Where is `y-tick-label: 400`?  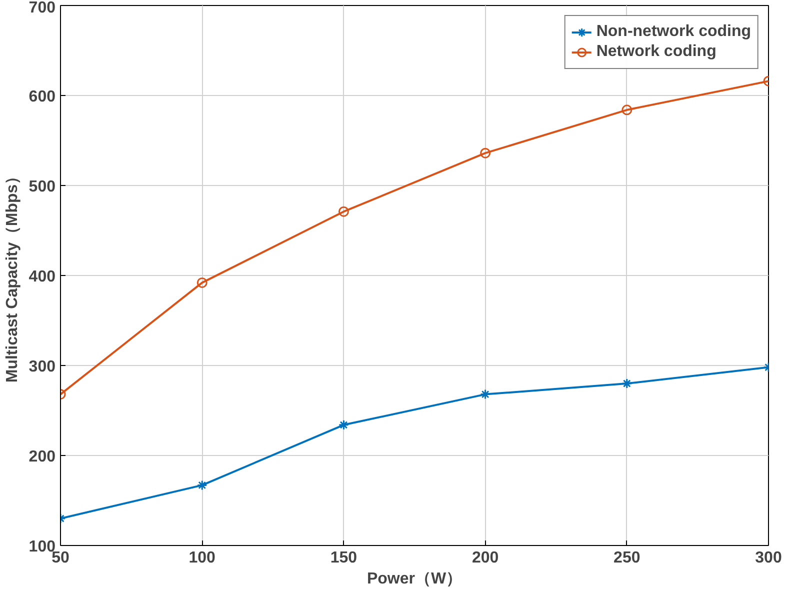
y-tick-label: 400 is located at coordinates (42, 277).